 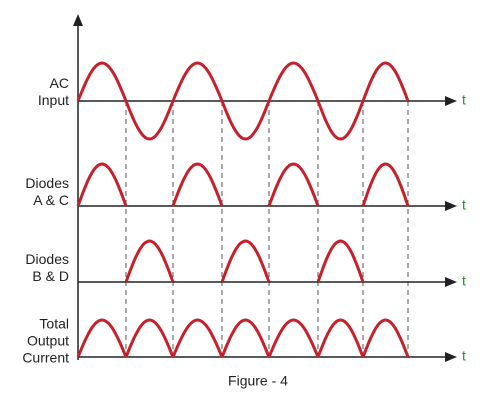 What do you see at coordinates (45, 358) in the screenshot?
I see `row-label: Current` at bounding box center [45, 358].